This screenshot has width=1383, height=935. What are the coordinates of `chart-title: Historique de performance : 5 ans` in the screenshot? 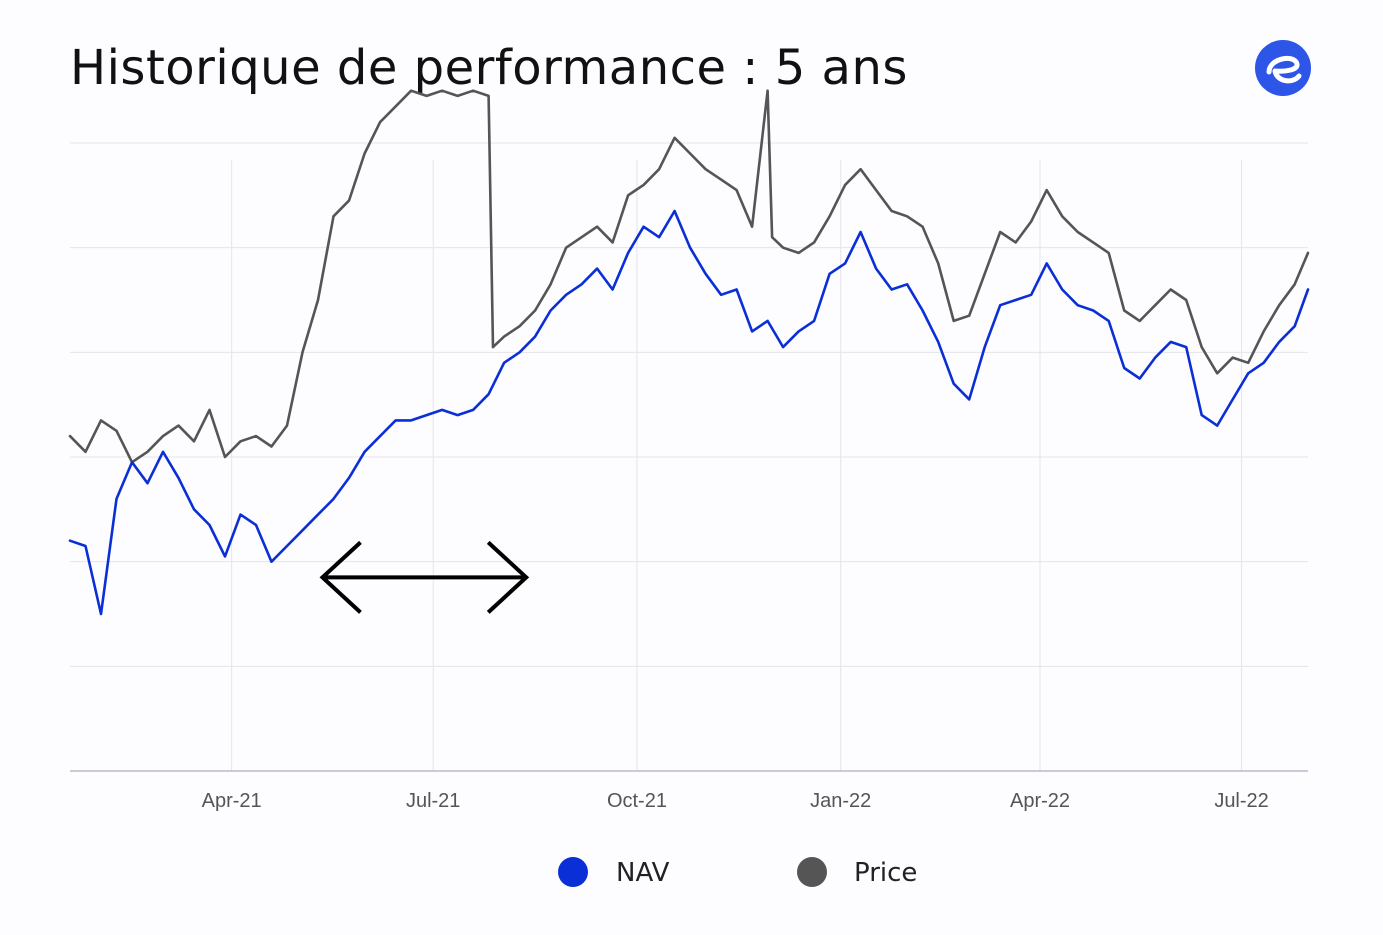 It's located at (489, 68).